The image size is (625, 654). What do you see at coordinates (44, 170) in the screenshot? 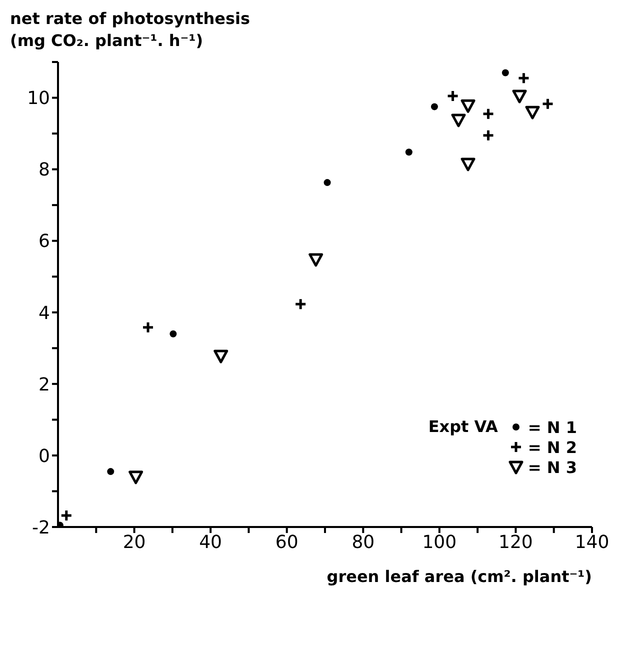
I see `y-tick-label: 8` at bounding box center [44, 170].